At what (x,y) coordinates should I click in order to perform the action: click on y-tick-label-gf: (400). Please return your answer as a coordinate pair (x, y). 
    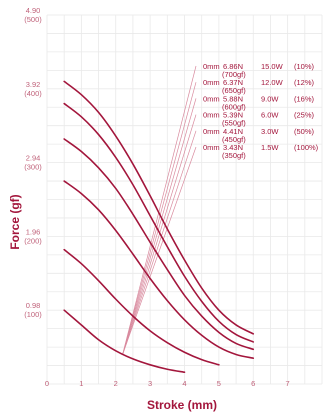
    Looking at the image, I should click on (33, 93).